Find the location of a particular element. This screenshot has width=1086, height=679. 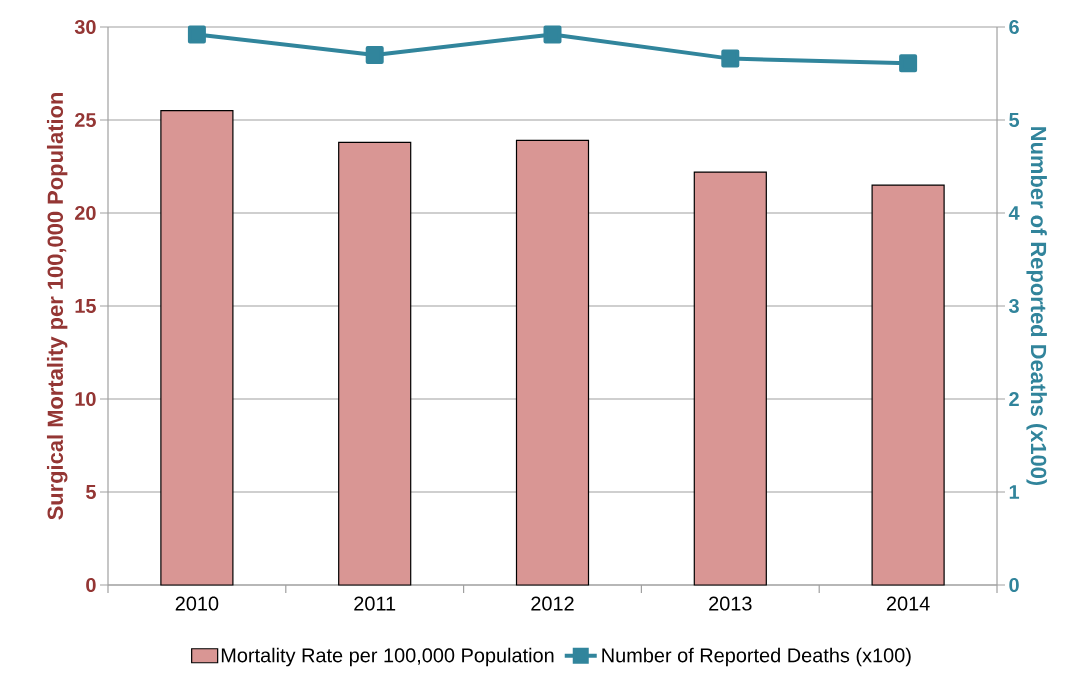

y2-tick-label: 6 is located at coordinates (1014, 27).